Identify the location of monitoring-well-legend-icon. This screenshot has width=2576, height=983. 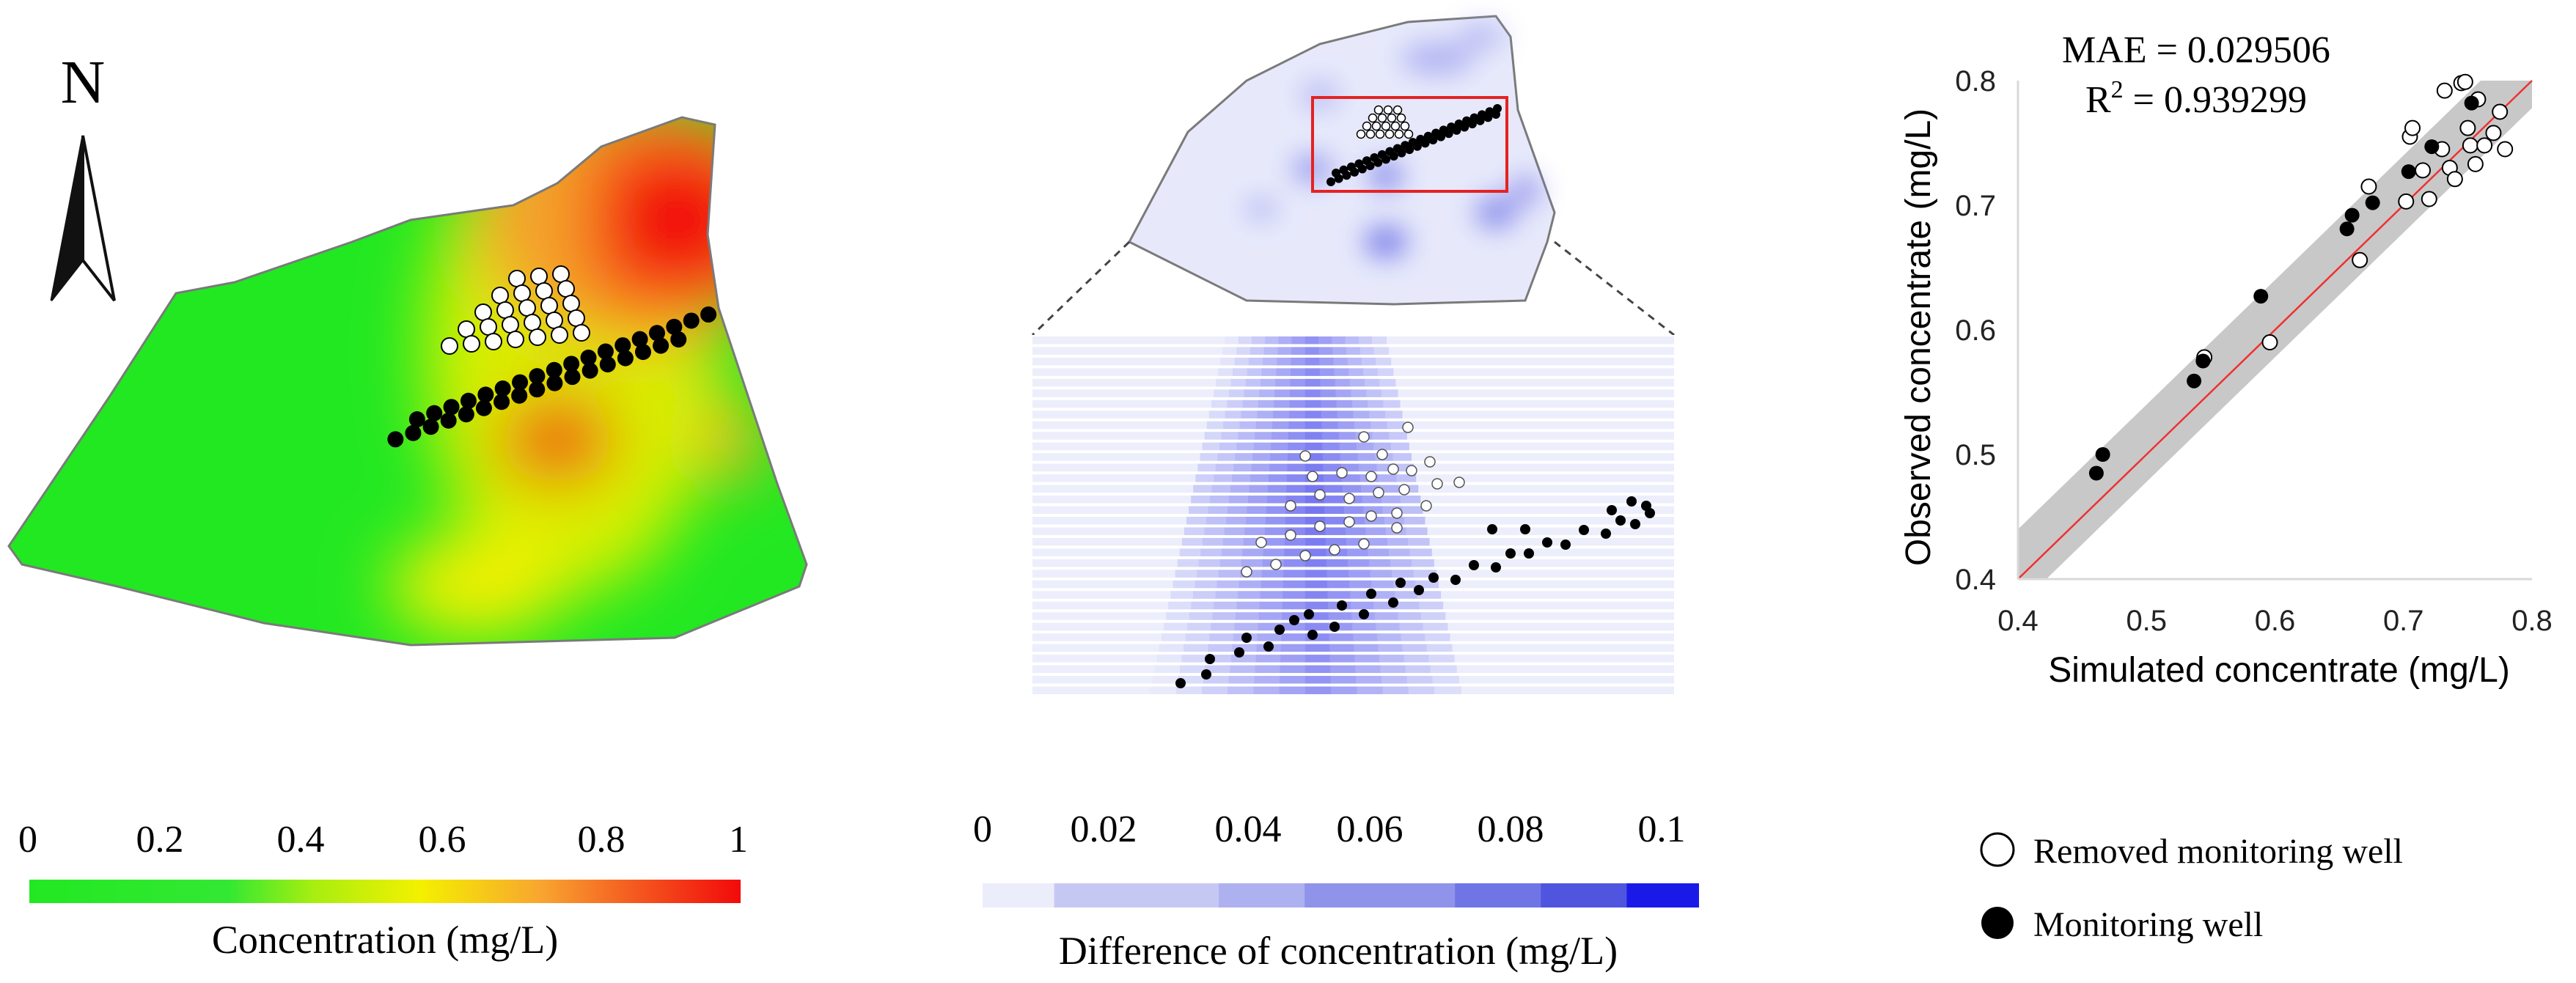
(1998, 923).